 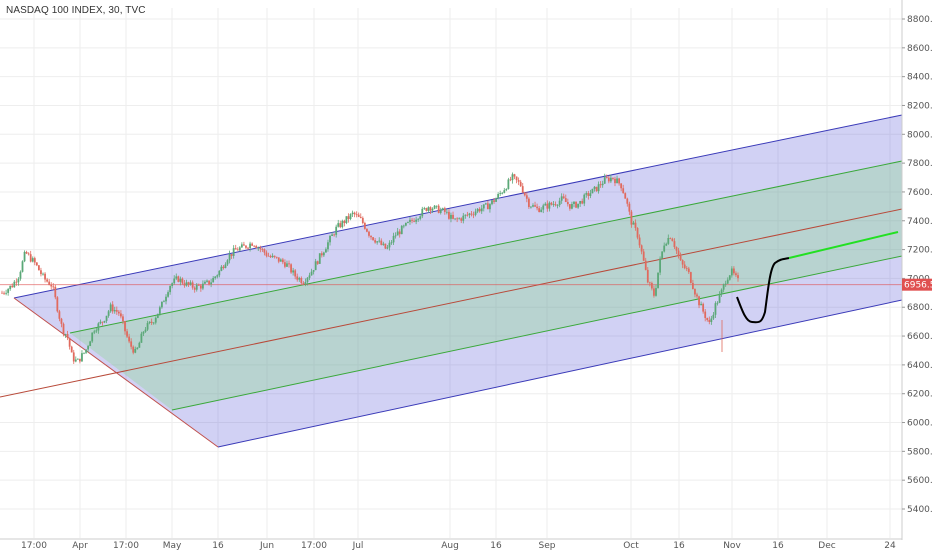 What do you see at coordinates (917, 284) in the screenshot?
I see `current-price-badge-bg` at bounding box center [917, 284].